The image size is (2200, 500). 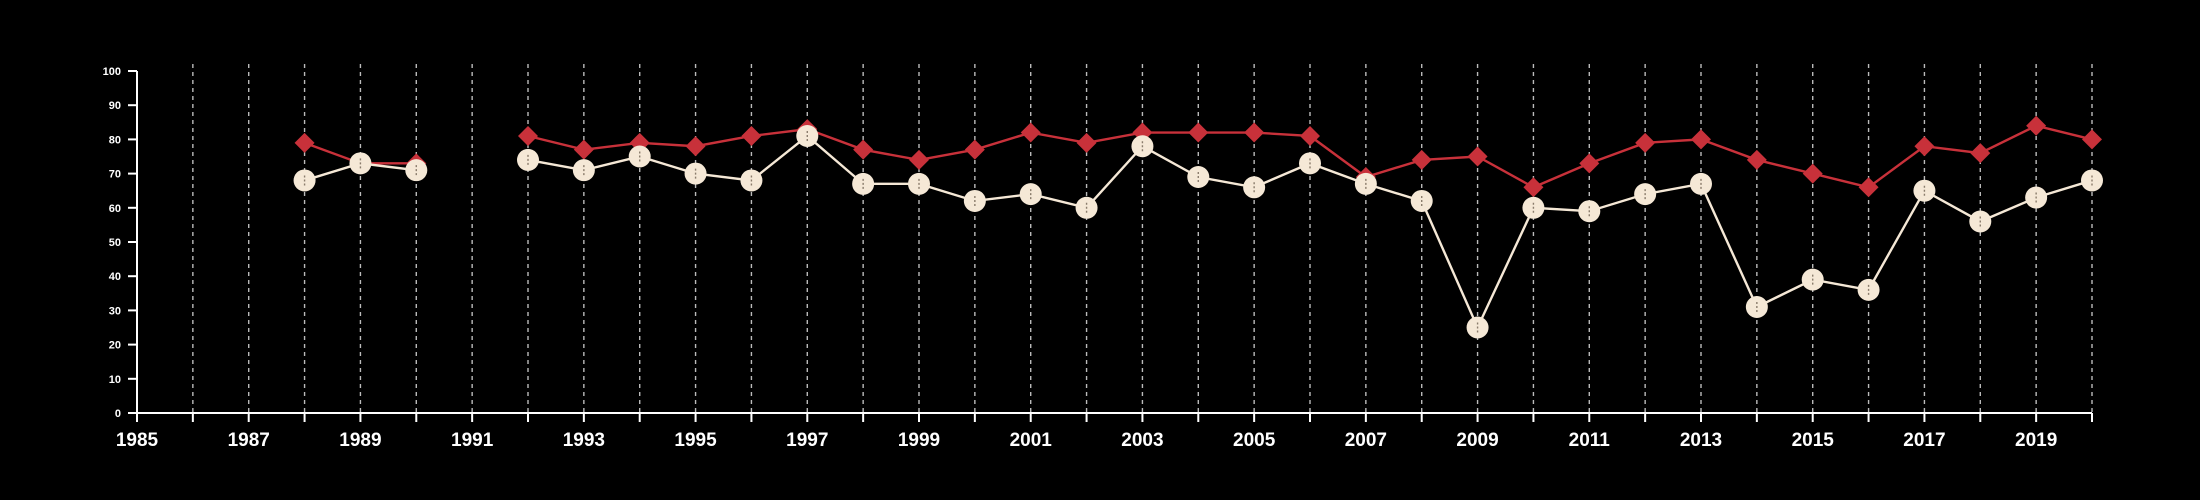 I want to click on x-tick-label: 1993, so click(x=584, y=440).